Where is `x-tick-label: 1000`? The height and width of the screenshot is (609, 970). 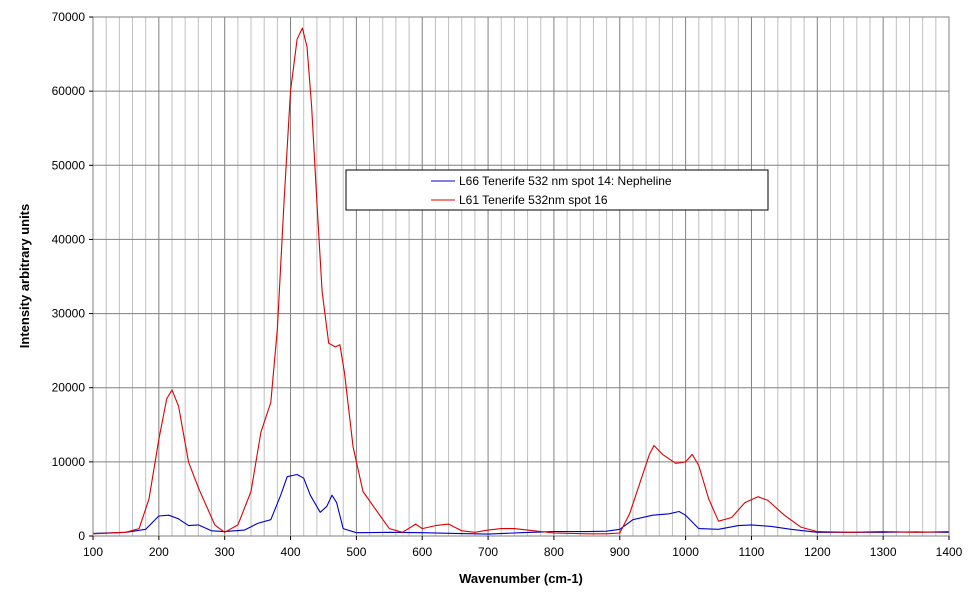
x-tick-label: 1000 is located at coordinates (685, 552).